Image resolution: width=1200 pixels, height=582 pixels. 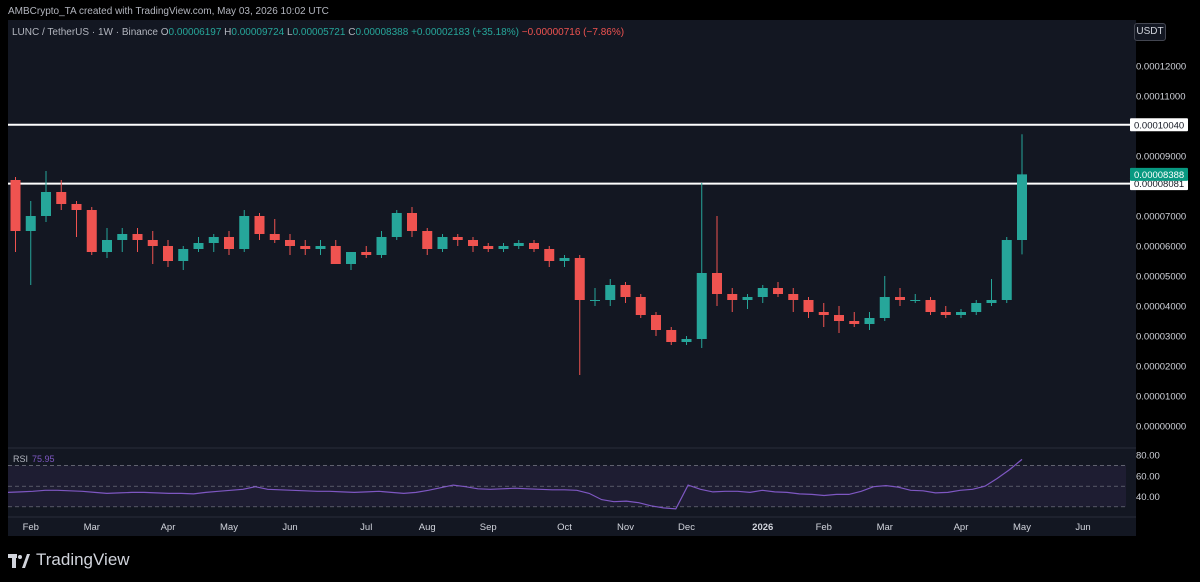 I want to click on price-tick-label: 0.00004000, so click(x=1161, y=307).